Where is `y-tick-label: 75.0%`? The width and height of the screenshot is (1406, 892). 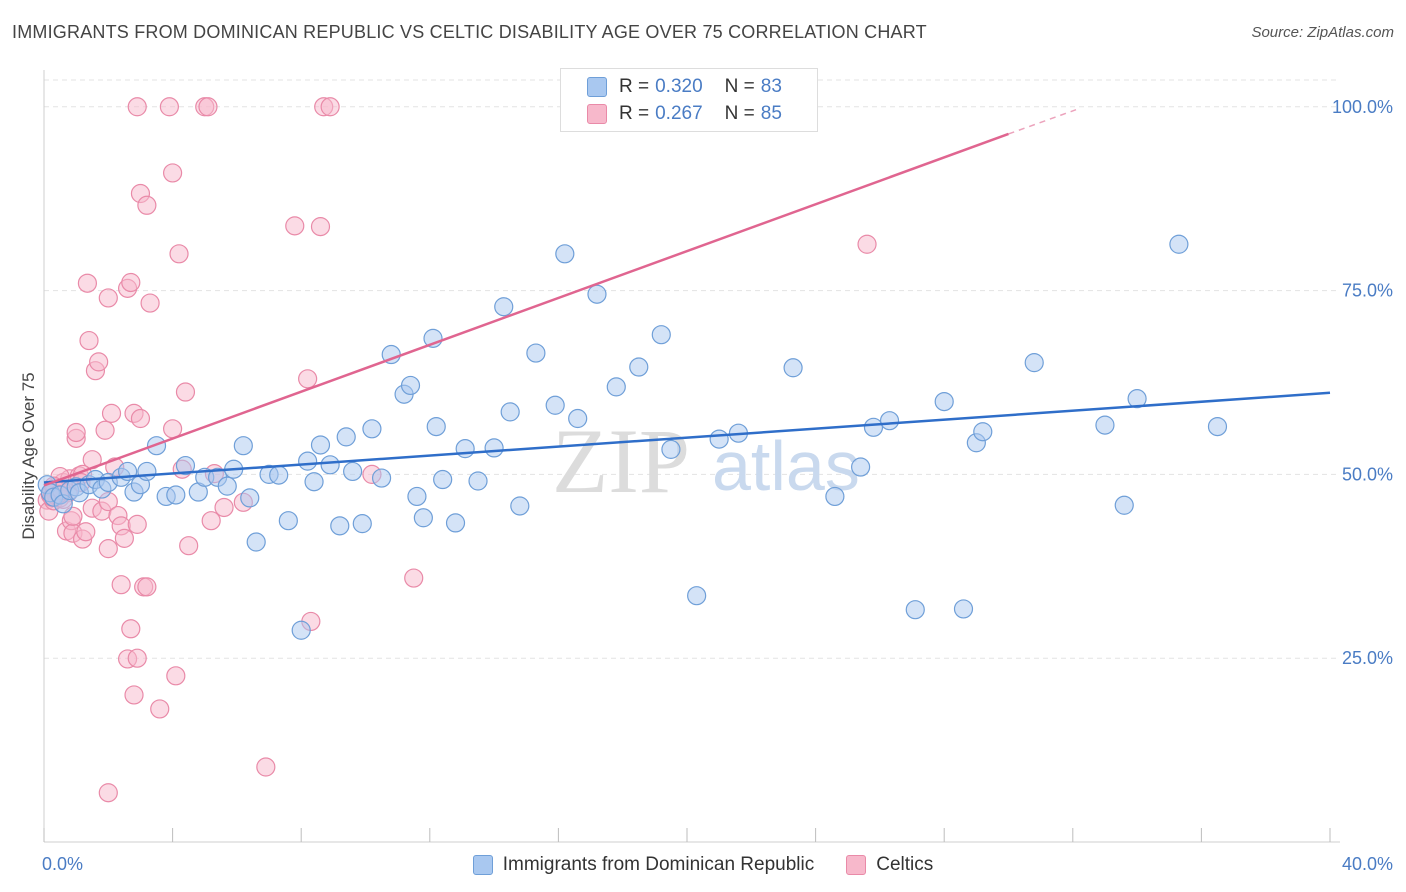 y-tick-label: 75.0% is located at coordinates (1367, 291).